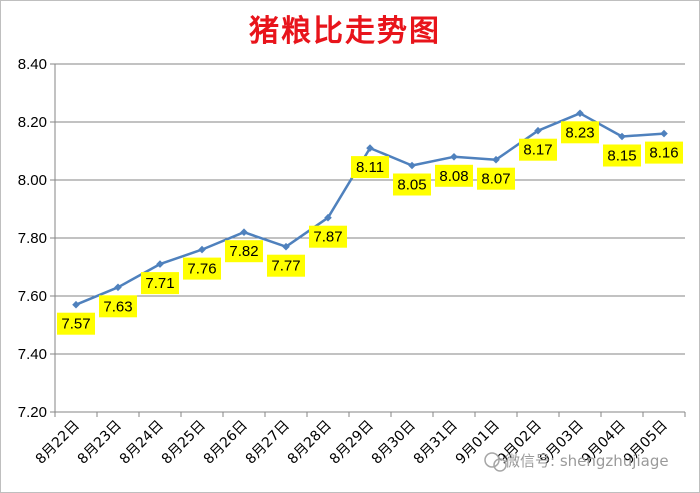 The image size is (700, 493). Describe the element at coordinates (495, 462) in the screenshot. I see `wechat-icon` at that location.